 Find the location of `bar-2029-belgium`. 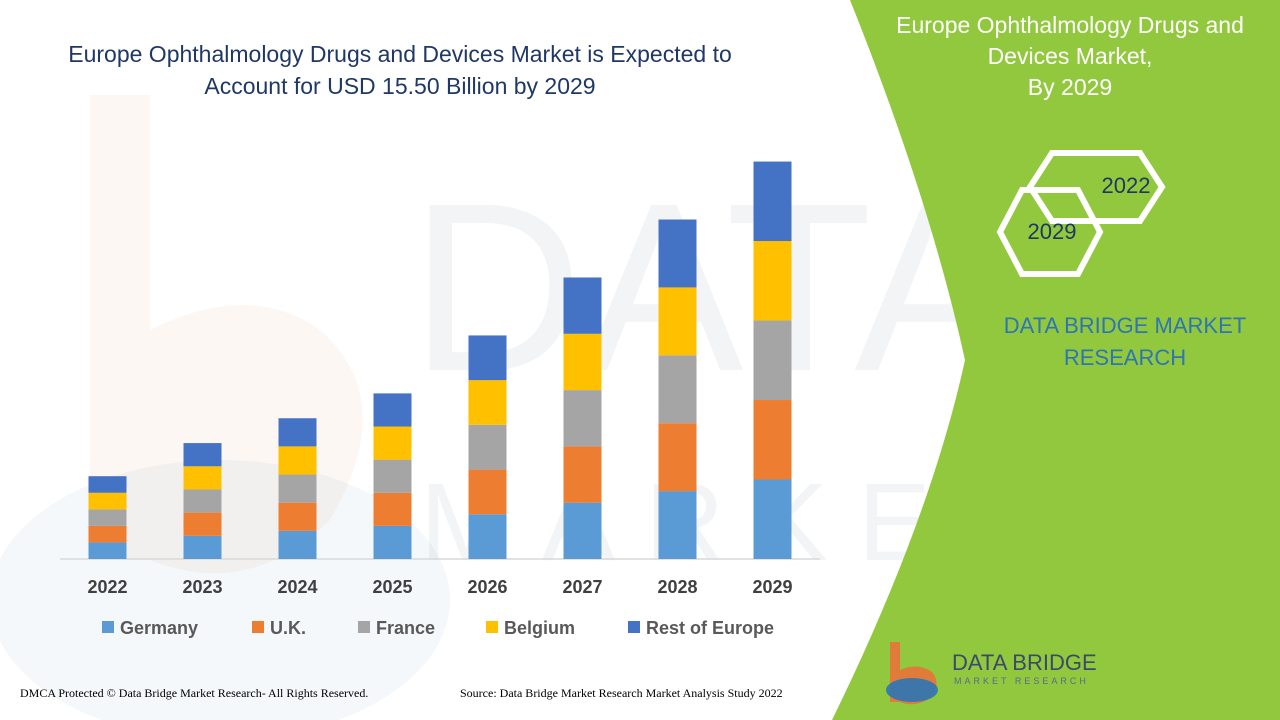

bar-2029-belgium is located at coordinates (772, 281).